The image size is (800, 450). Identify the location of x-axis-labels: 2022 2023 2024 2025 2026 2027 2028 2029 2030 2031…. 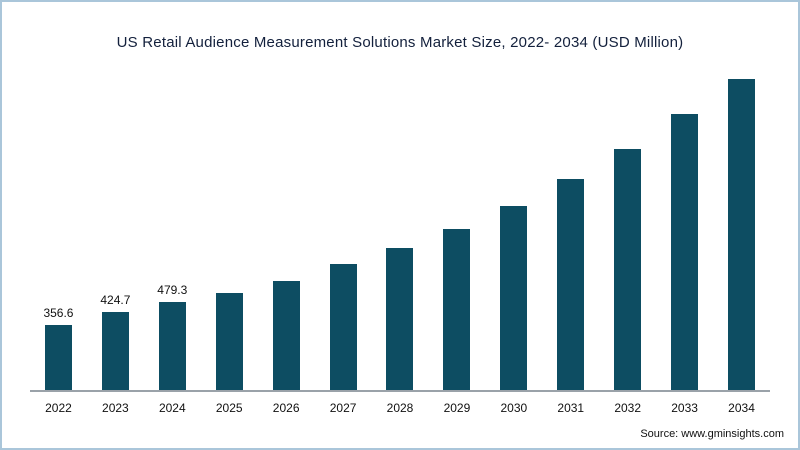
(400, 403).